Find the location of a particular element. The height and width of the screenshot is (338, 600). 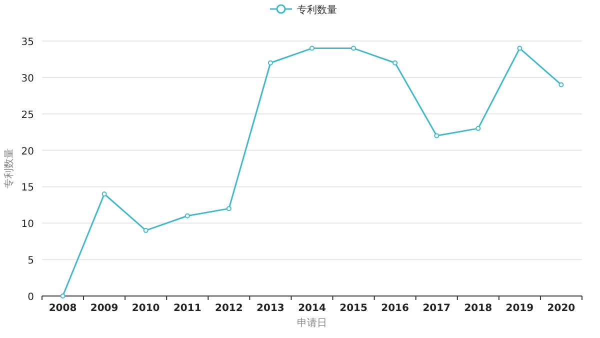

x-tick-label: 2017 is located at coordinates (436, 308).